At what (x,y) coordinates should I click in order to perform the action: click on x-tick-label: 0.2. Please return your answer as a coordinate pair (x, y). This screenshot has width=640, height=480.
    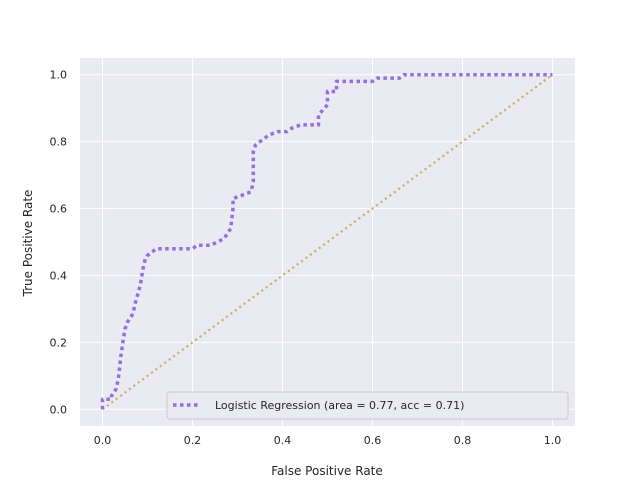
    Looking at the image, I should click on (193, 440).